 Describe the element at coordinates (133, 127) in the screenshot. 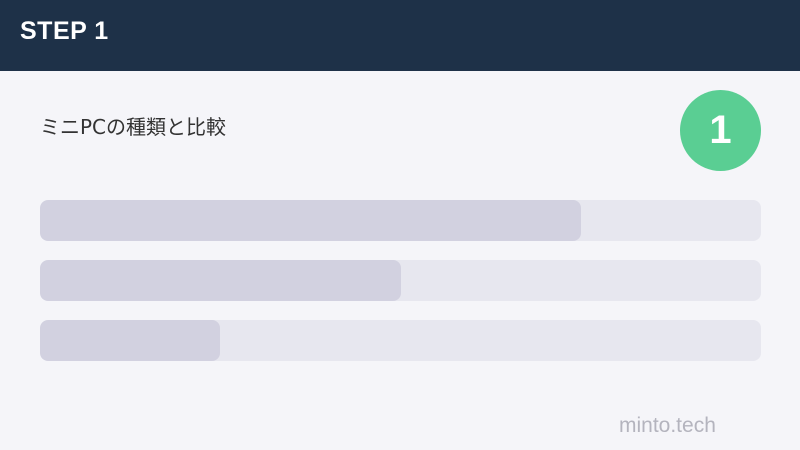

I see `step-subtitle: ミニPCの種類と比較` at that location.